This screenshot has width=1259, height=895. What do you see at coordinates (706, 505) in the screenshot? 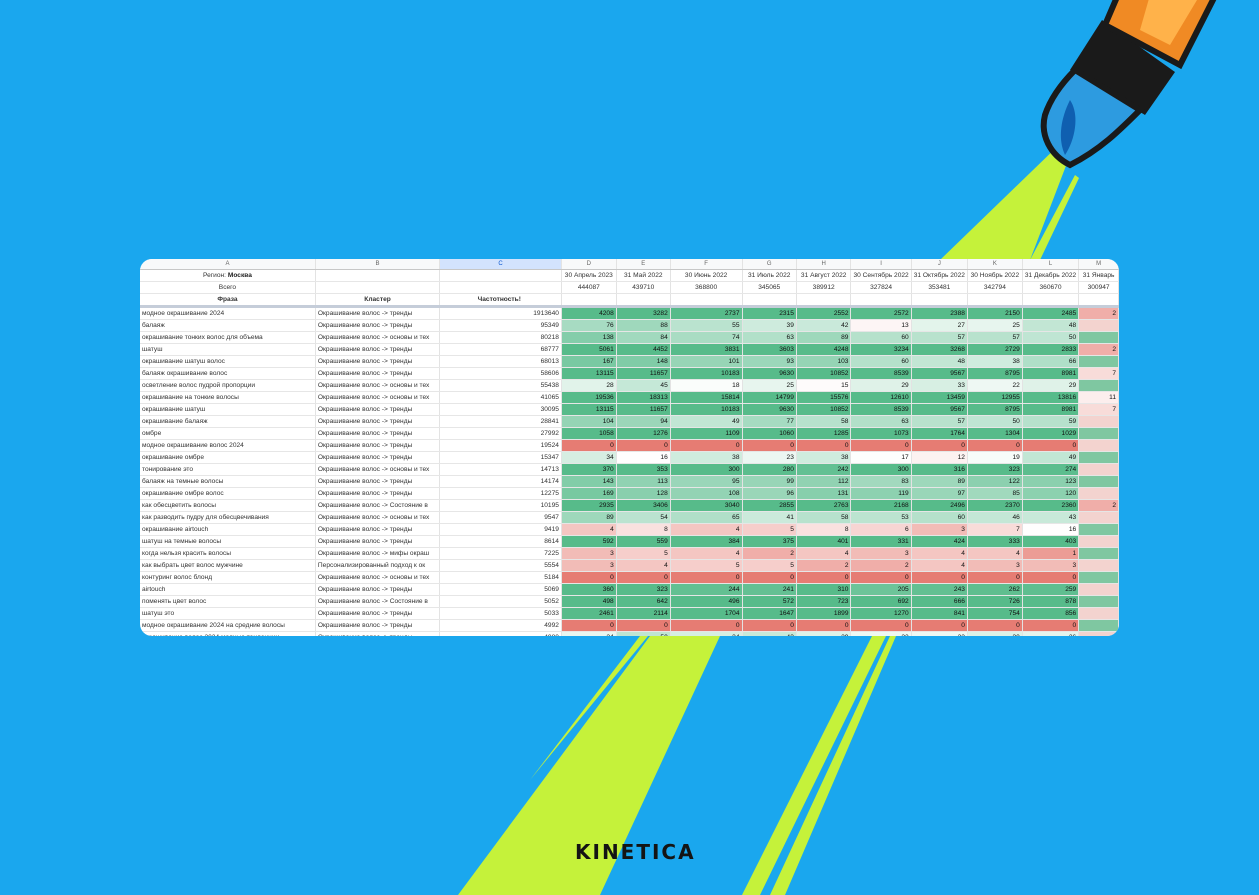
I see `month-value-cell: 3040` at bounding box center [706, 505].